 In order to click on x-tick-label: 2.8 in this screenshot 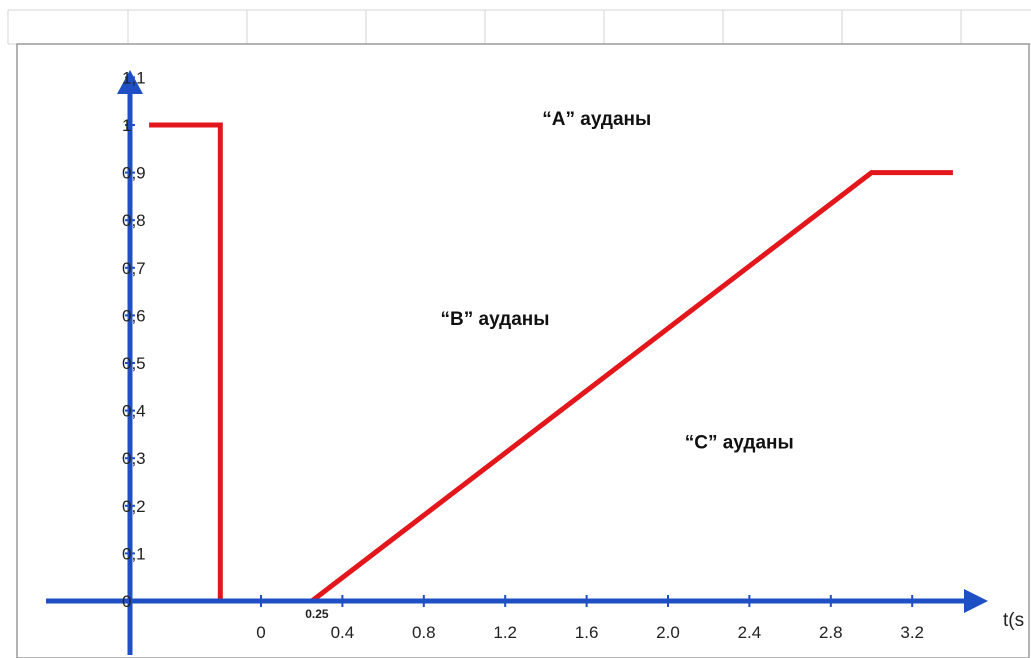, I will do `click(831, 632)`.